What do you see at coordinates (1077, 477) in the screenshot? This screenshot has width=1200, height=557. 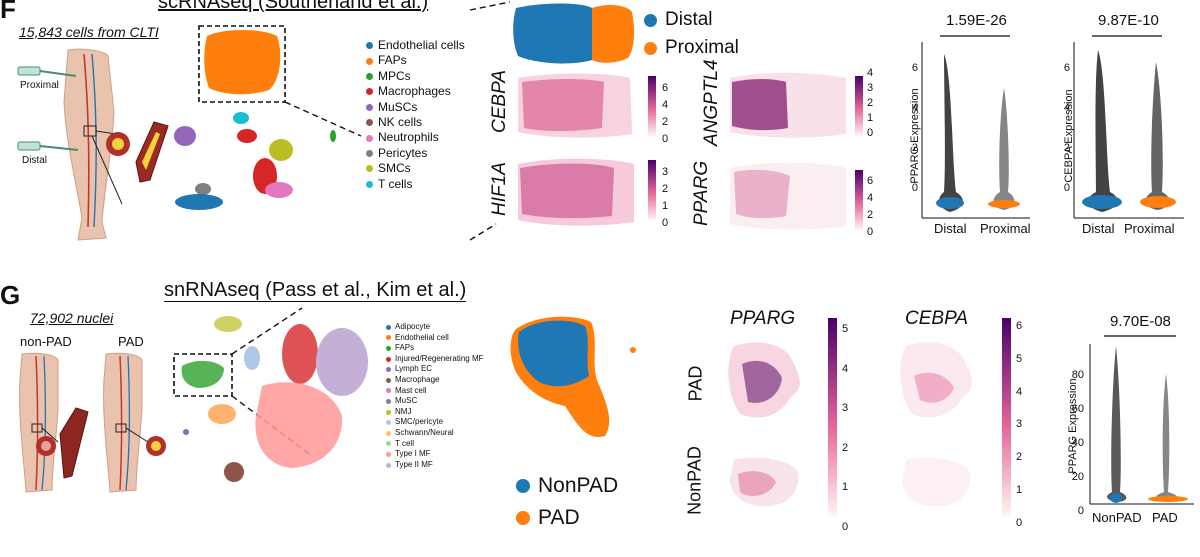 I see `y-tick: 20` at bounding box center [1077, 477].